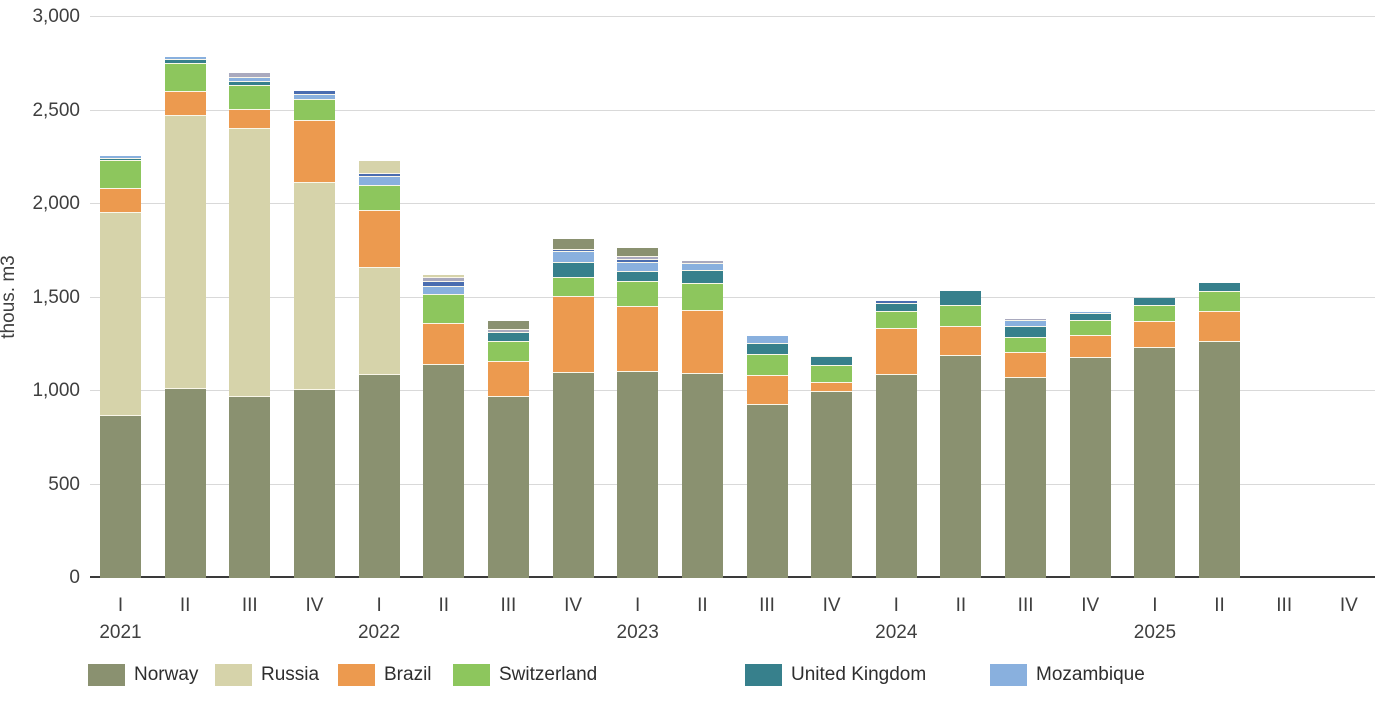  What do you see at coordinates (267, 675) in the screenshot?
I see `legend-item-russia: Russia` at bounding box center [267, 675].